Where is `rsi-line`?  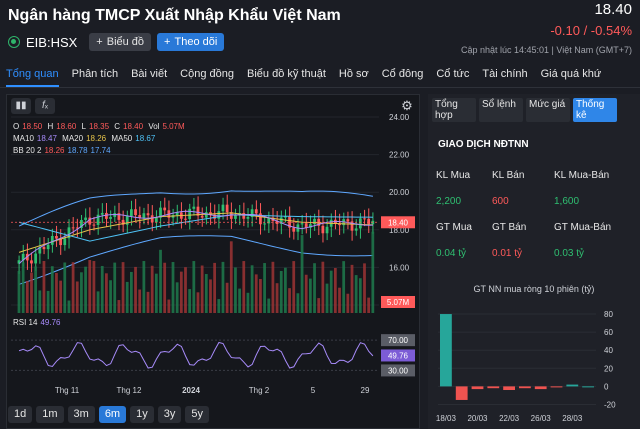 rsi-line is located at coordinates (196, 355).